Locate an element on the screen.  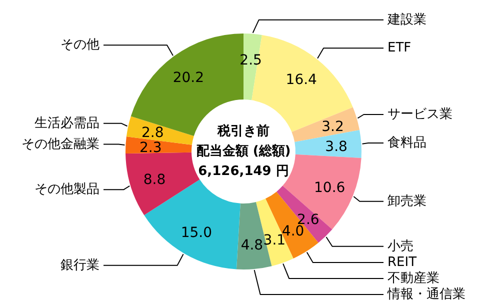
slice-label: その他金融業 is located at coordinates (61, 144).